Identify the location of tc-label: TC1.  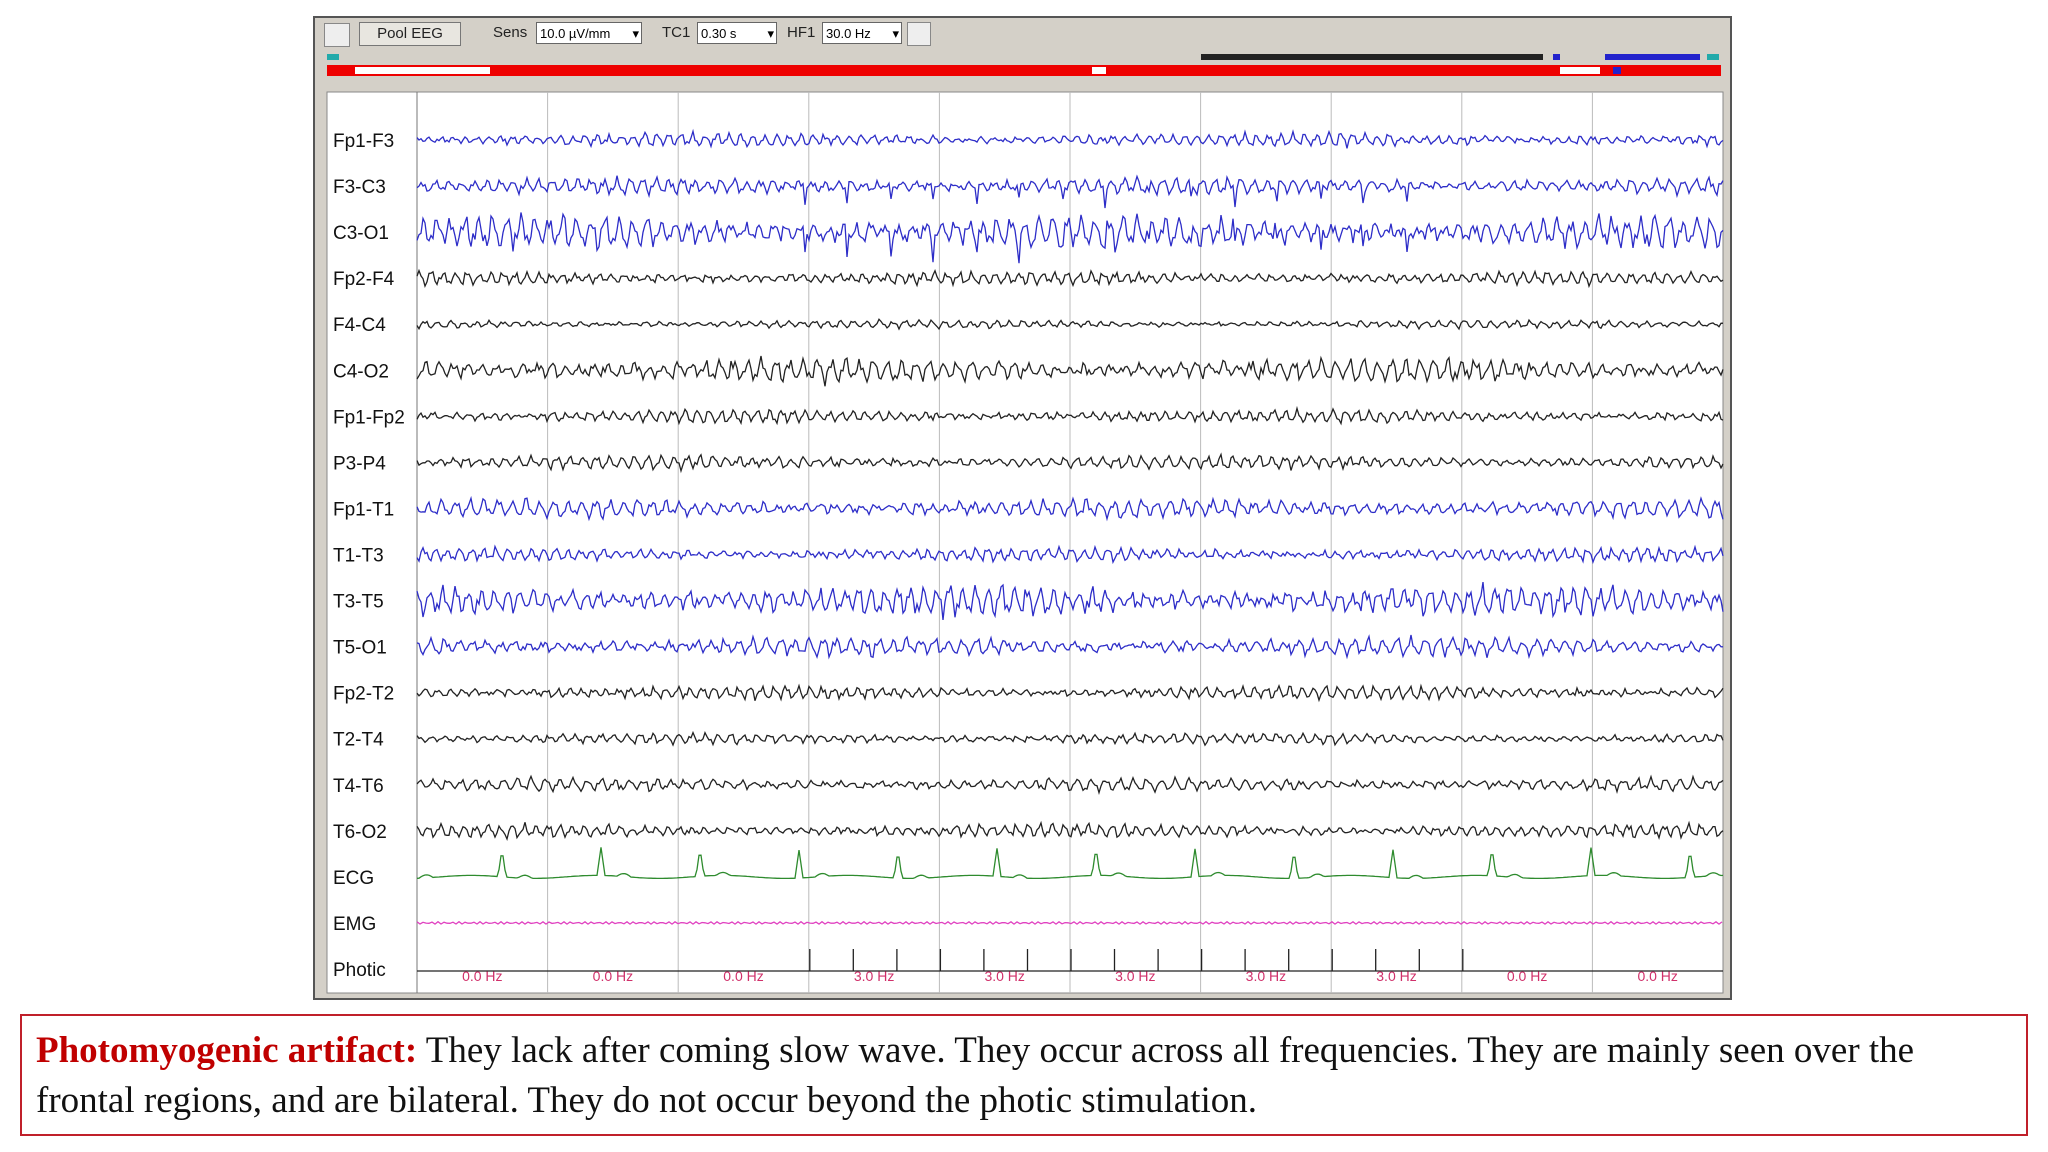
(676, 32).